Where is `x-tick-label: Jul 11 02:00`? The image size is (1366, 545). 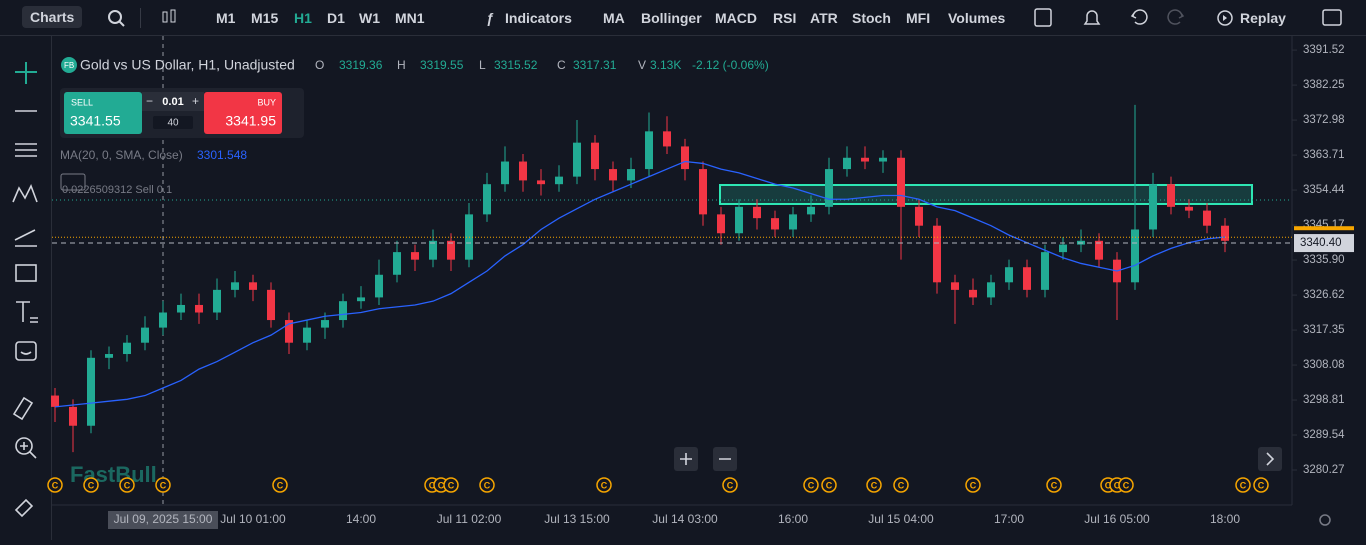
x-tick-label: Jul 11 02:00 is located at coordinates (469, 519).